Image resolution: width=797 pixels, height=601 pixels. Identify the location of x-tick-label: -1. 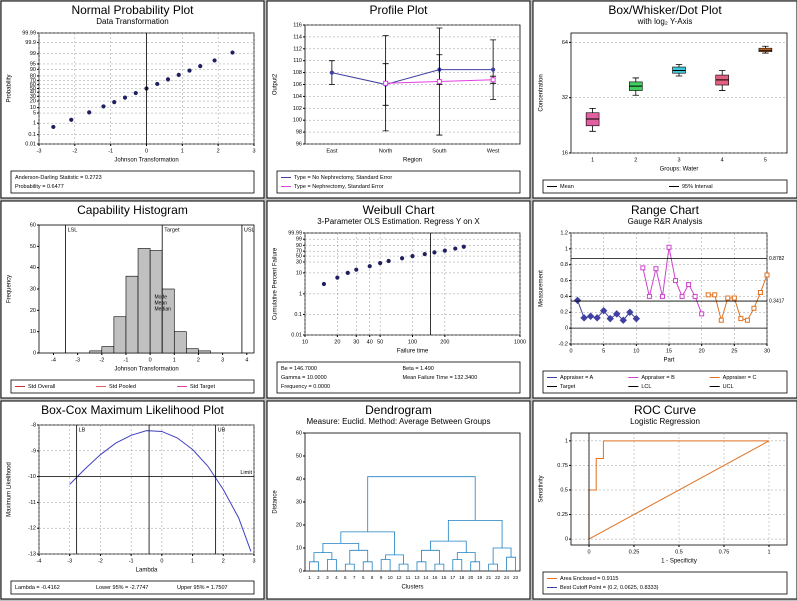
(110, 151).